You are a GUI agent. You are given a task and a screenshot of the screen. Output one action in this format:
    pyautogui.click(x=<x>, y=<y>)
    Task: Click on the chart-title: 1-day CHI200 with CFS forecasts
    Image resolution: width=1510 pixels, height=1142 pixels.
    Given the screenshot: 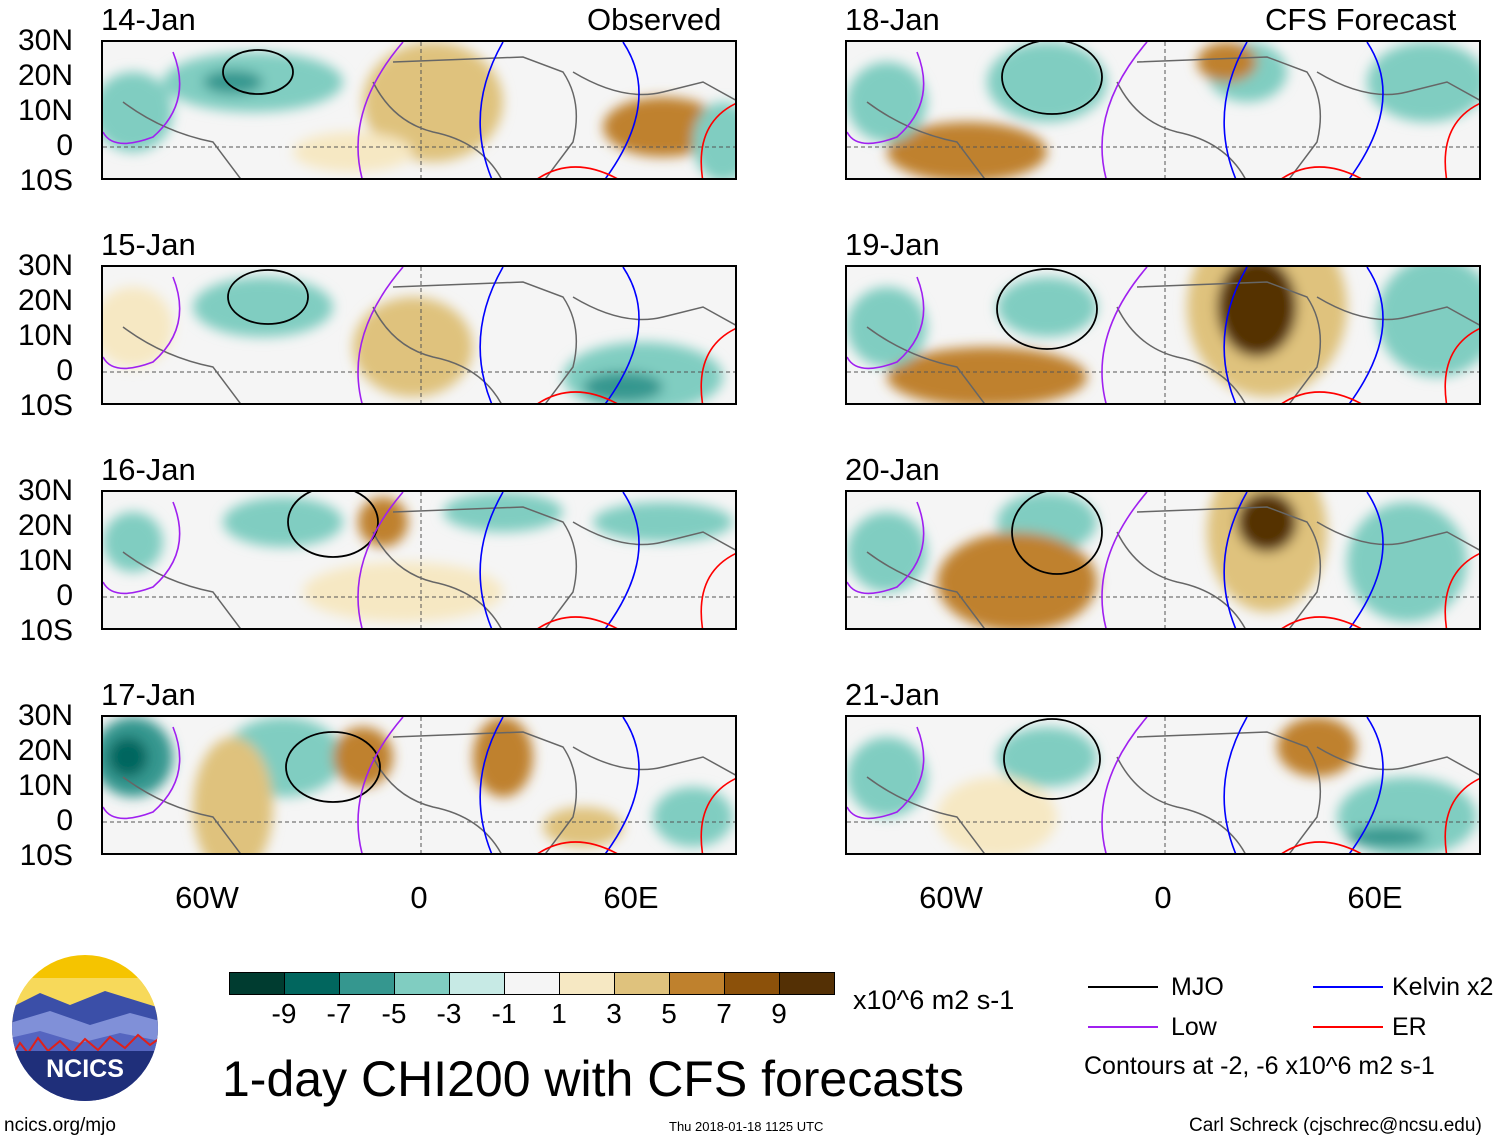 What is the action you would take?
    pyautogui.click(x=593, y=1079)
    